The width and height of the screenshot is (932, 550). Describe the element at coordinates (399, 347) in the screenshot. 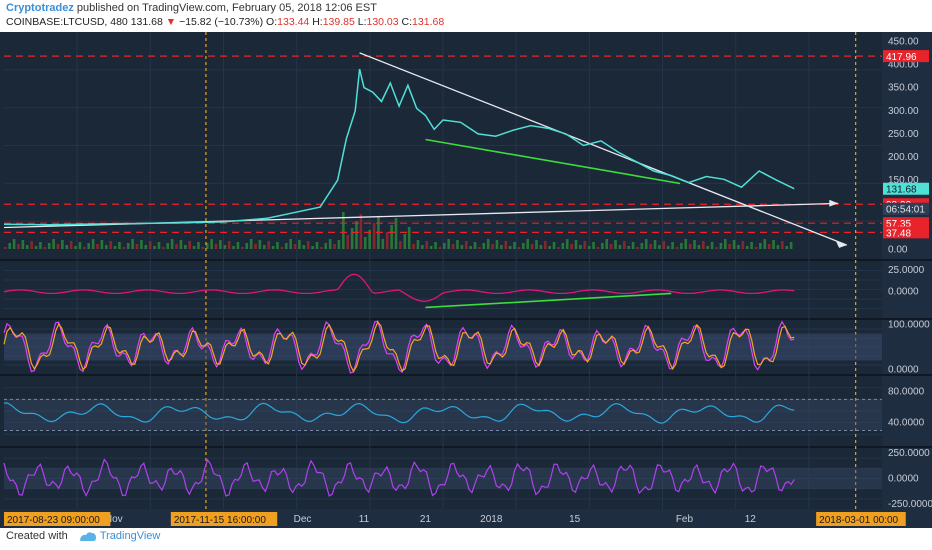

I see `stoch-k-line` at that location.